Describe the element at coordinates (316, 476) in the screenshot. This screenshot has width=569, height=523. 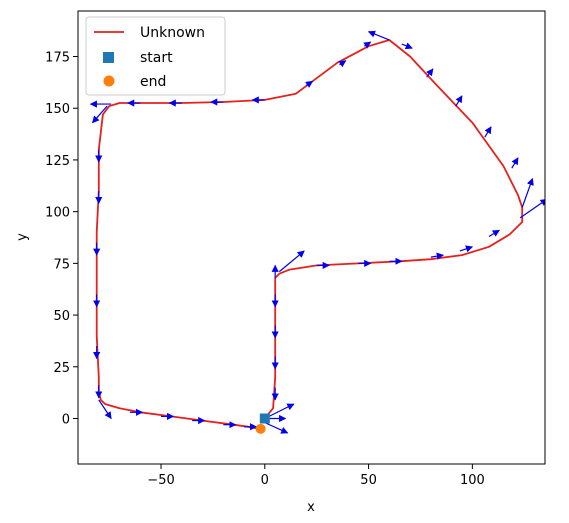
I see `x-axis-ticks: −50 0 50 100` at that location.